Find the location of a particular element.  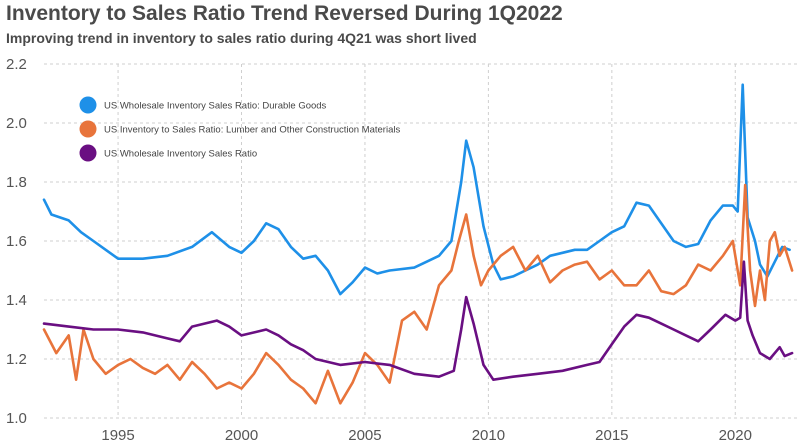

x-axis-ticks: 1995 2000 2005 2010 2015 2020 is located at coordinates (426, 434).